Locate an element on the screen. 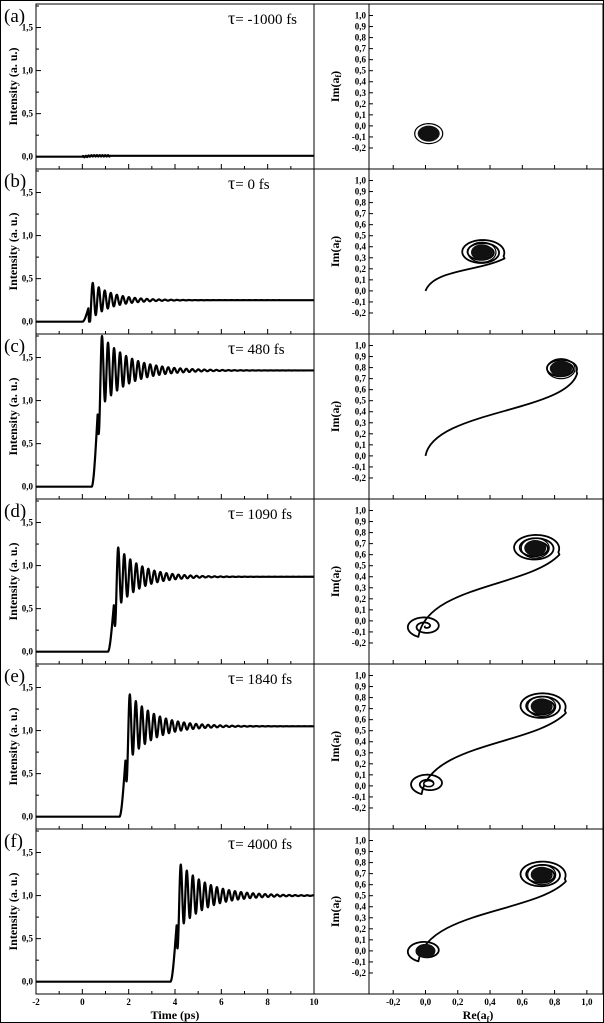  x-tick-label: 0,8 is located at coordinates (555, 1002).